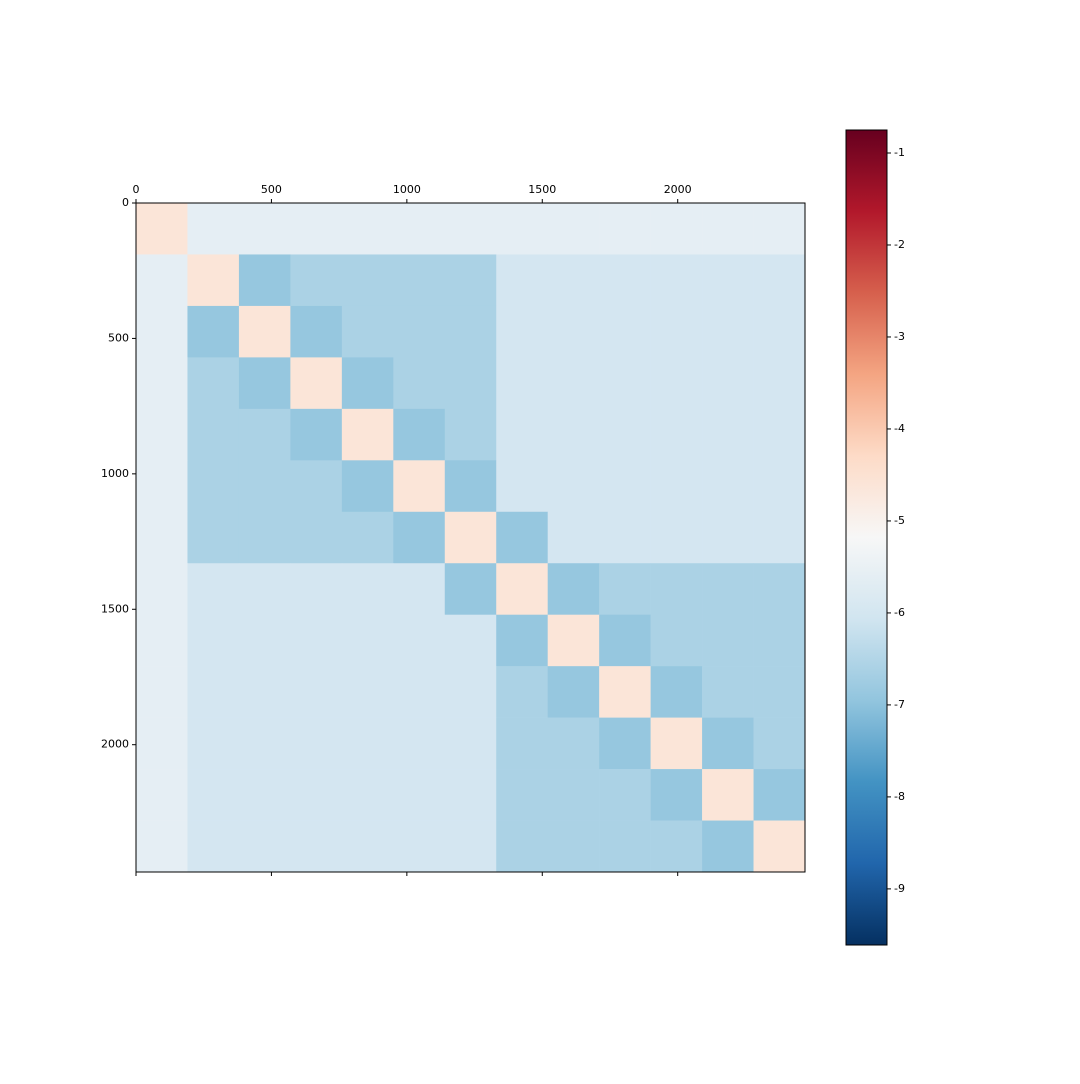  I want to click on colorbar-tick-label: -2, so click(899, 244).